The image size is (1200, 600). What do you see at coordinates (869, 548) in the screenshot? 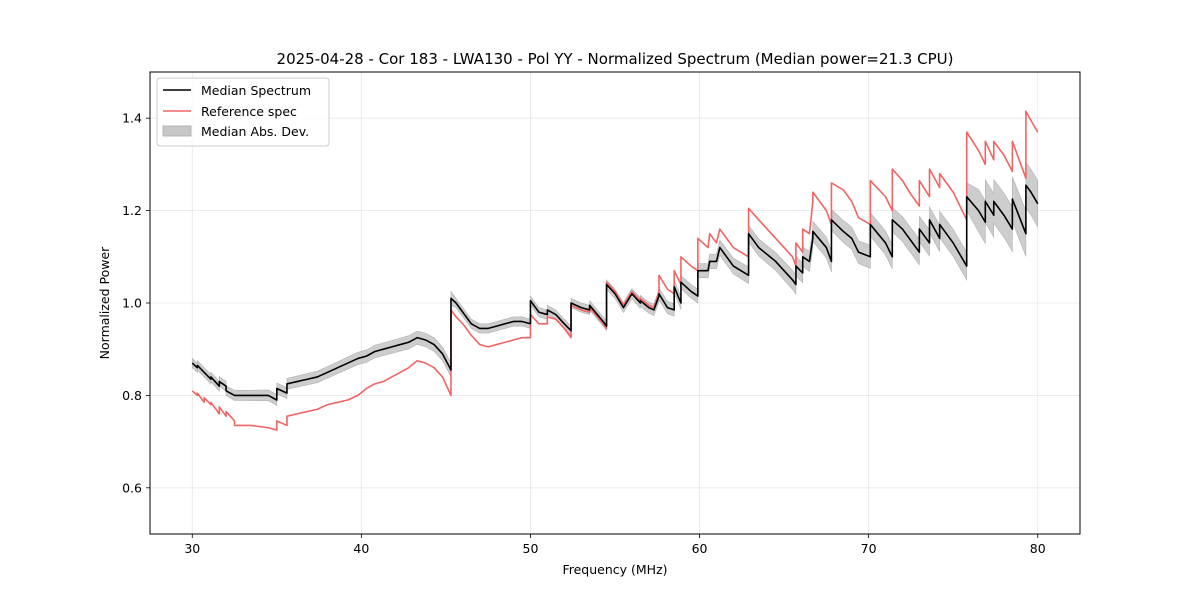
I see `x-tick-label: 70` at bounding box center [869, 548].